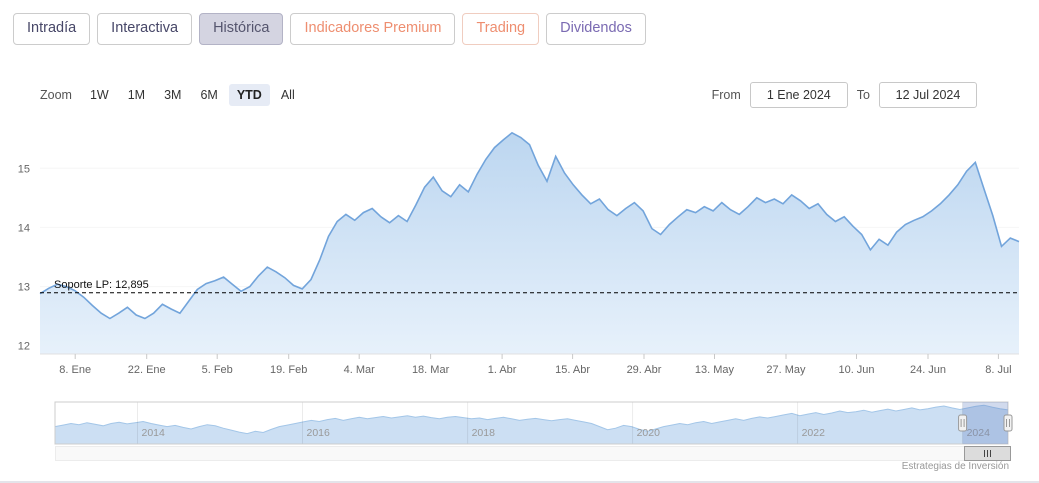 The width and height of the screenshot is (1039, 483). I want to click on zoom-button-ytd: YTD, so click(249, 95).